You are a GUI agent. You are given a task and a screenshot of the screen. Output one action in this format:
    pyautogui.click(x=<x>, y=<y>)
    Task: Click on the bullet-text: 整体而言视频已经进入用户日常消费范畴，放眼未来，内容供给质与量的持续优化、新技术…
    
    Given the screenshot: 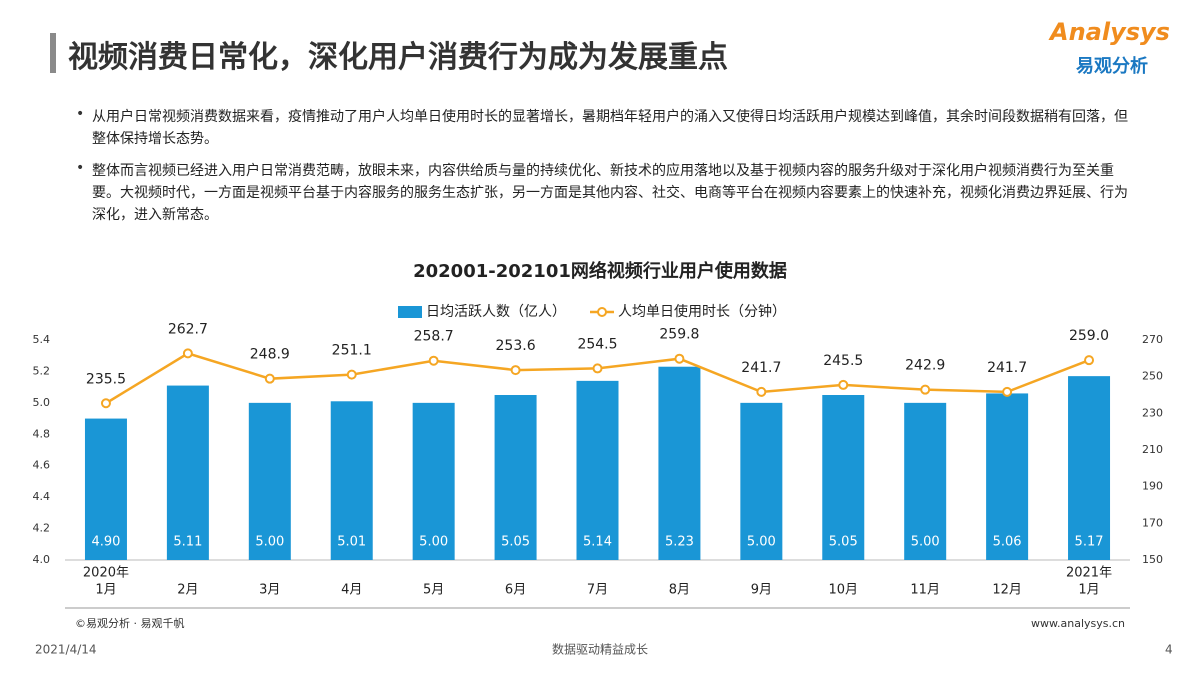 What is the action you would take?
    pyautogui.click(x=610, y=193)
    